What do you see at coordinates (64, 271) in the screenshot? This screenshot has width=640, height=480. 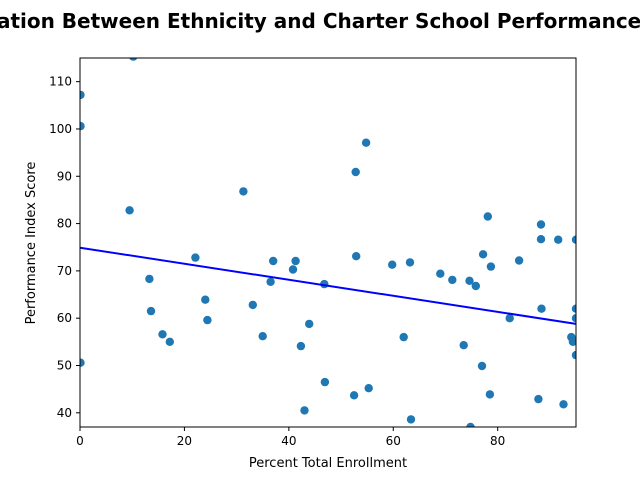 I see `y-tick-label: 70` at bounding box center [64, 271].